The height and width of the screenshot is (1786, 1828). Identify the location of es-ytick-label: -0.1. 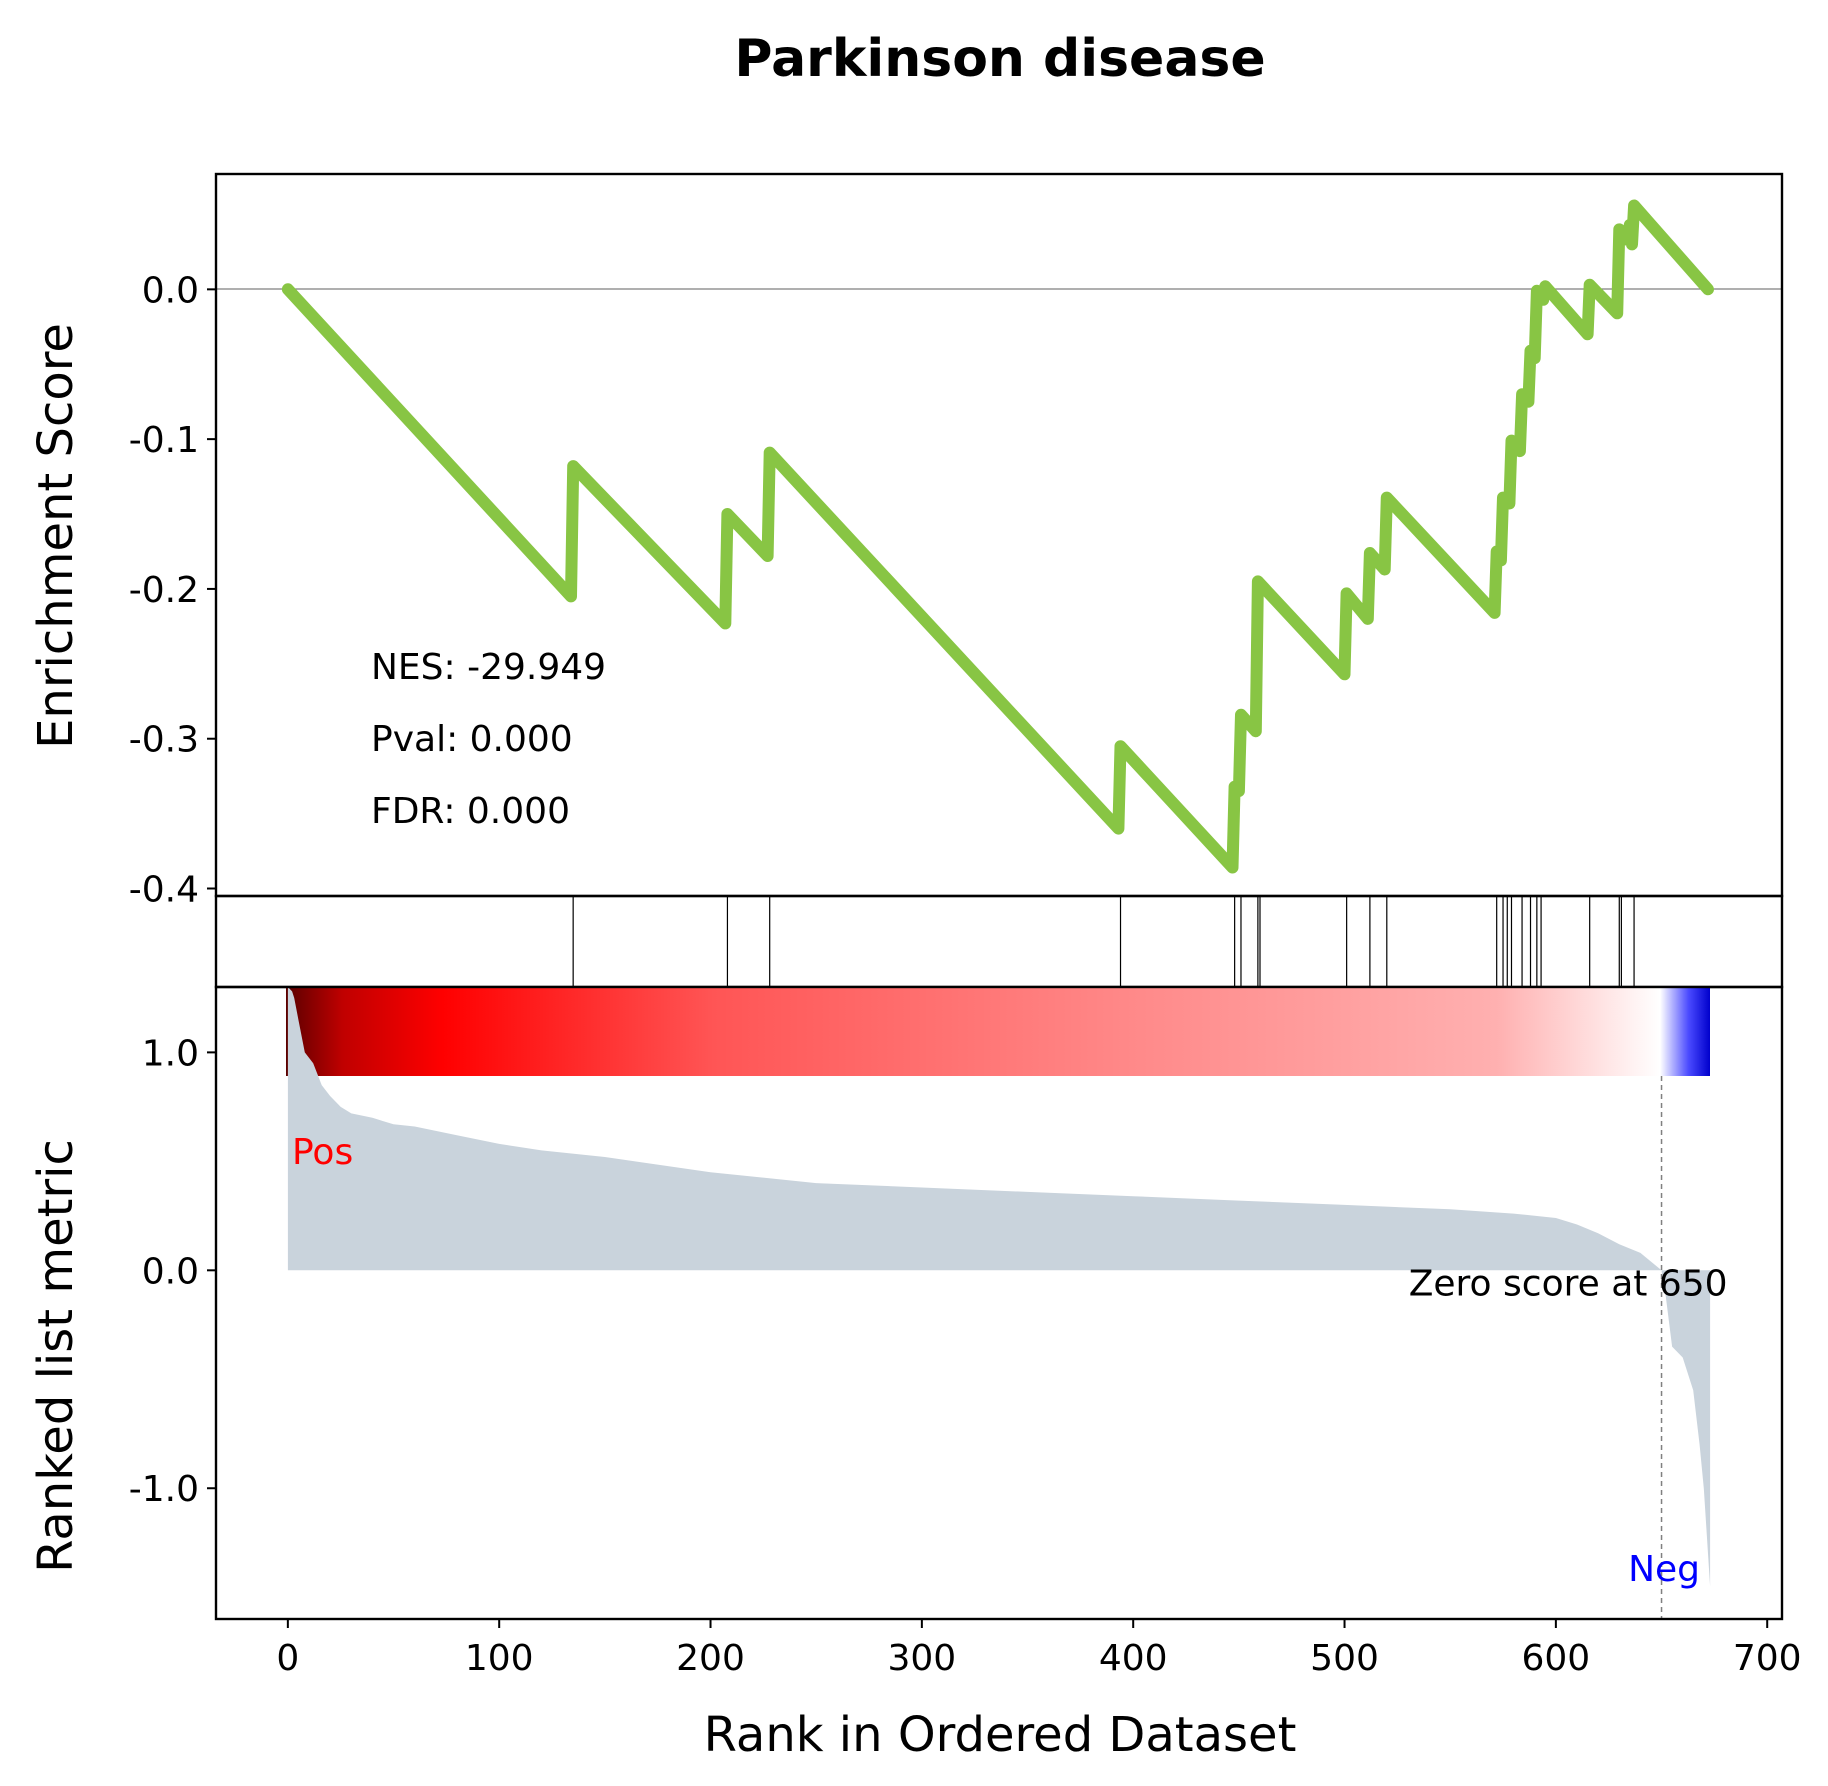
(164, 440).